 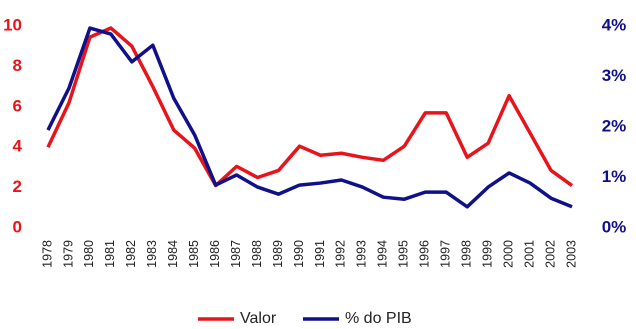 I want to click on x-tick-label: 1978, so click(x=47, y=254).